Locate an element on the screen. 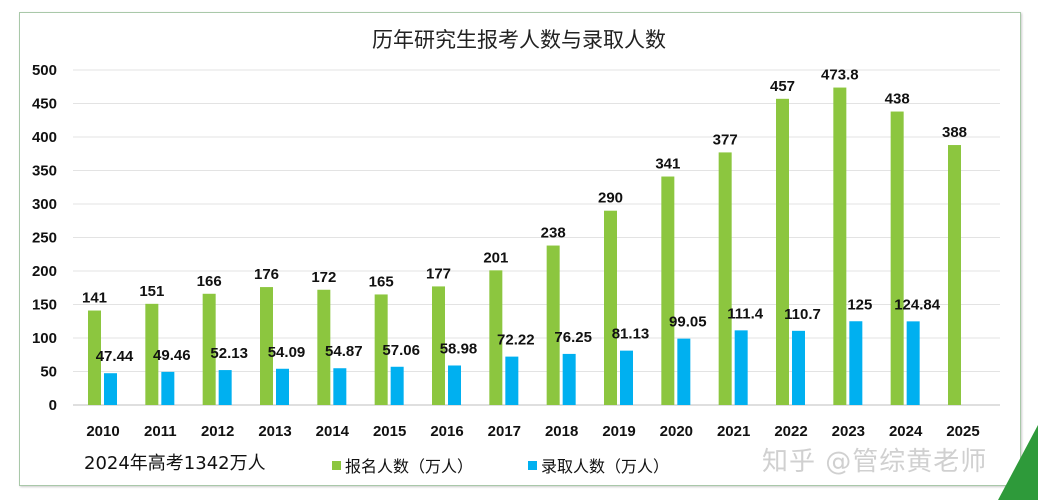 The height and width of the screenshot is (500, 1038). data-label-applicants: 388 is located at coordinates (954, 132).